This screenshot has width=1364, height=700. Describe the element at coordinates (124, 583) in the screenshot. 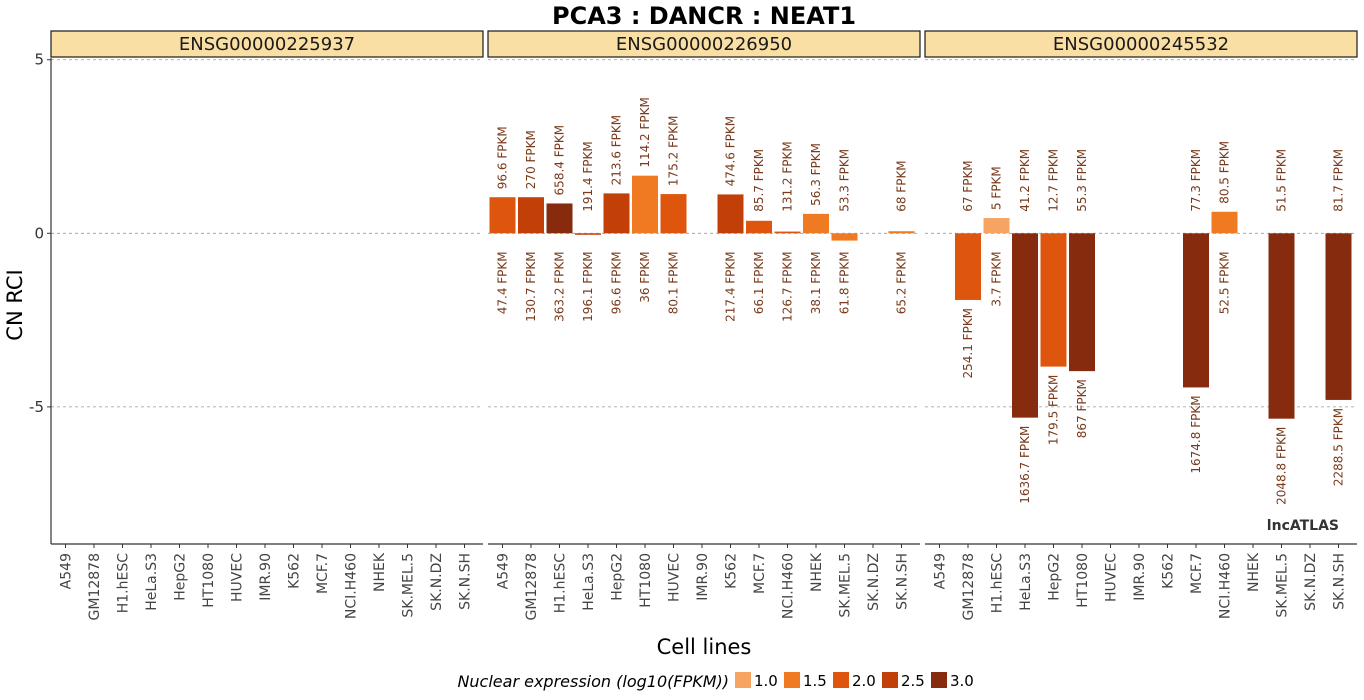

I see `x-tick-label-h1-hesc: H1.hESC` at that location.